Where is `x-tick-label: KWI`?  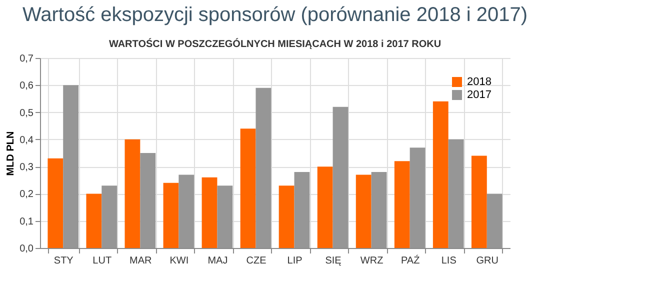 x-tick-label: KWI is located at coordinates (179, 261).